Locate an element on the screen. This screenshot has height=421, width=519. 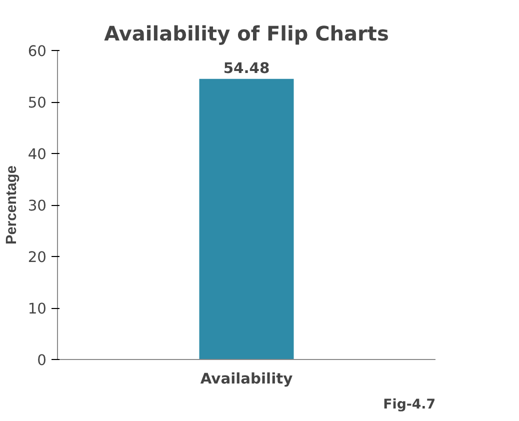
y-tick-label: 40 is located at coordinates (37, 154).